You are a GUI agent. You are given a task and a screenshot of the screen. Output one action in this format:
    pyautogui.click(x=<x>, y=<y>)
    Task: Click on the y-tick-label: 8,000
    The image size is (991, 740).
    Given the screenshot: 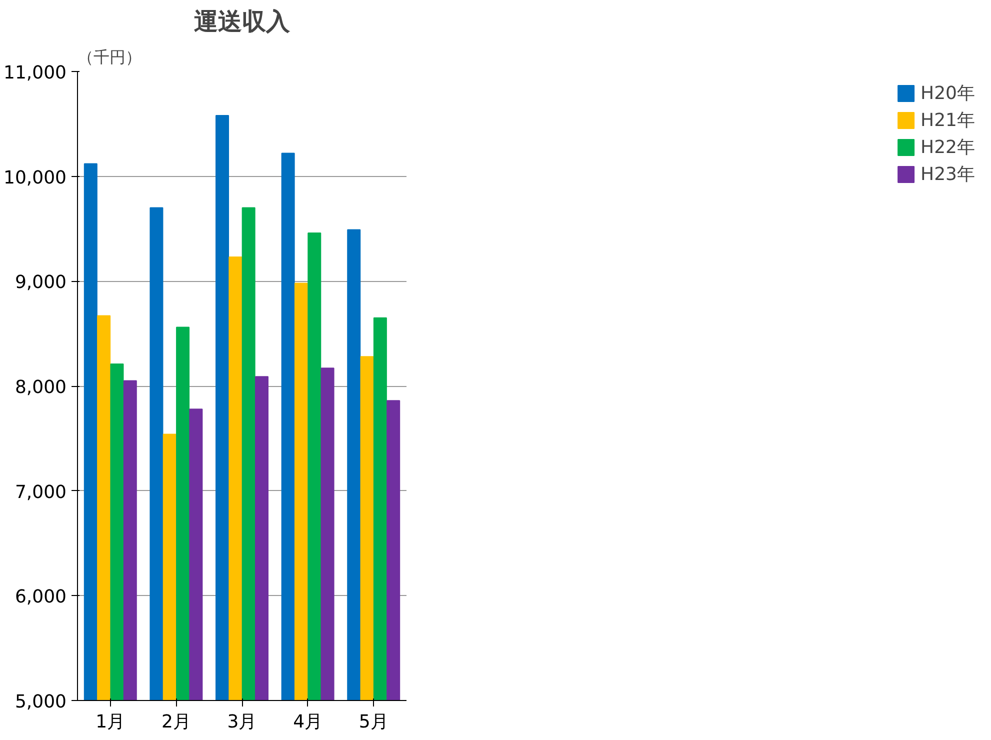 What is the action you would take?
    pyautogui.click(x=40, y=387)
    